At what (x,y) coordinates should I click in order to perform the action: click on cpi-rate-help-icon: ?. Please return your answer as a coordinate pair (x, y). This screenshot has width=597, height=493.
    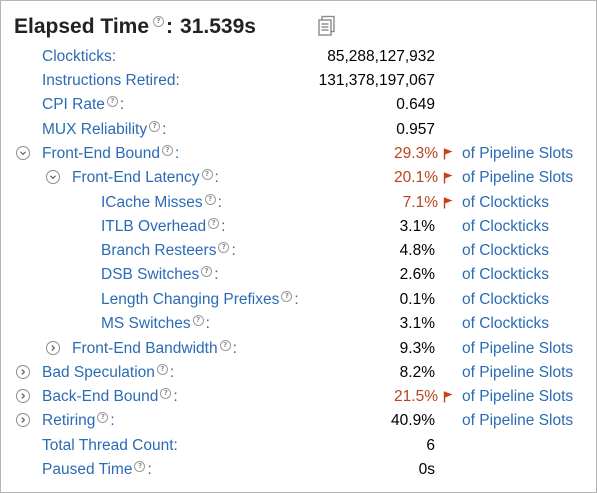
    Looking at the image, I should click on (112, 101).